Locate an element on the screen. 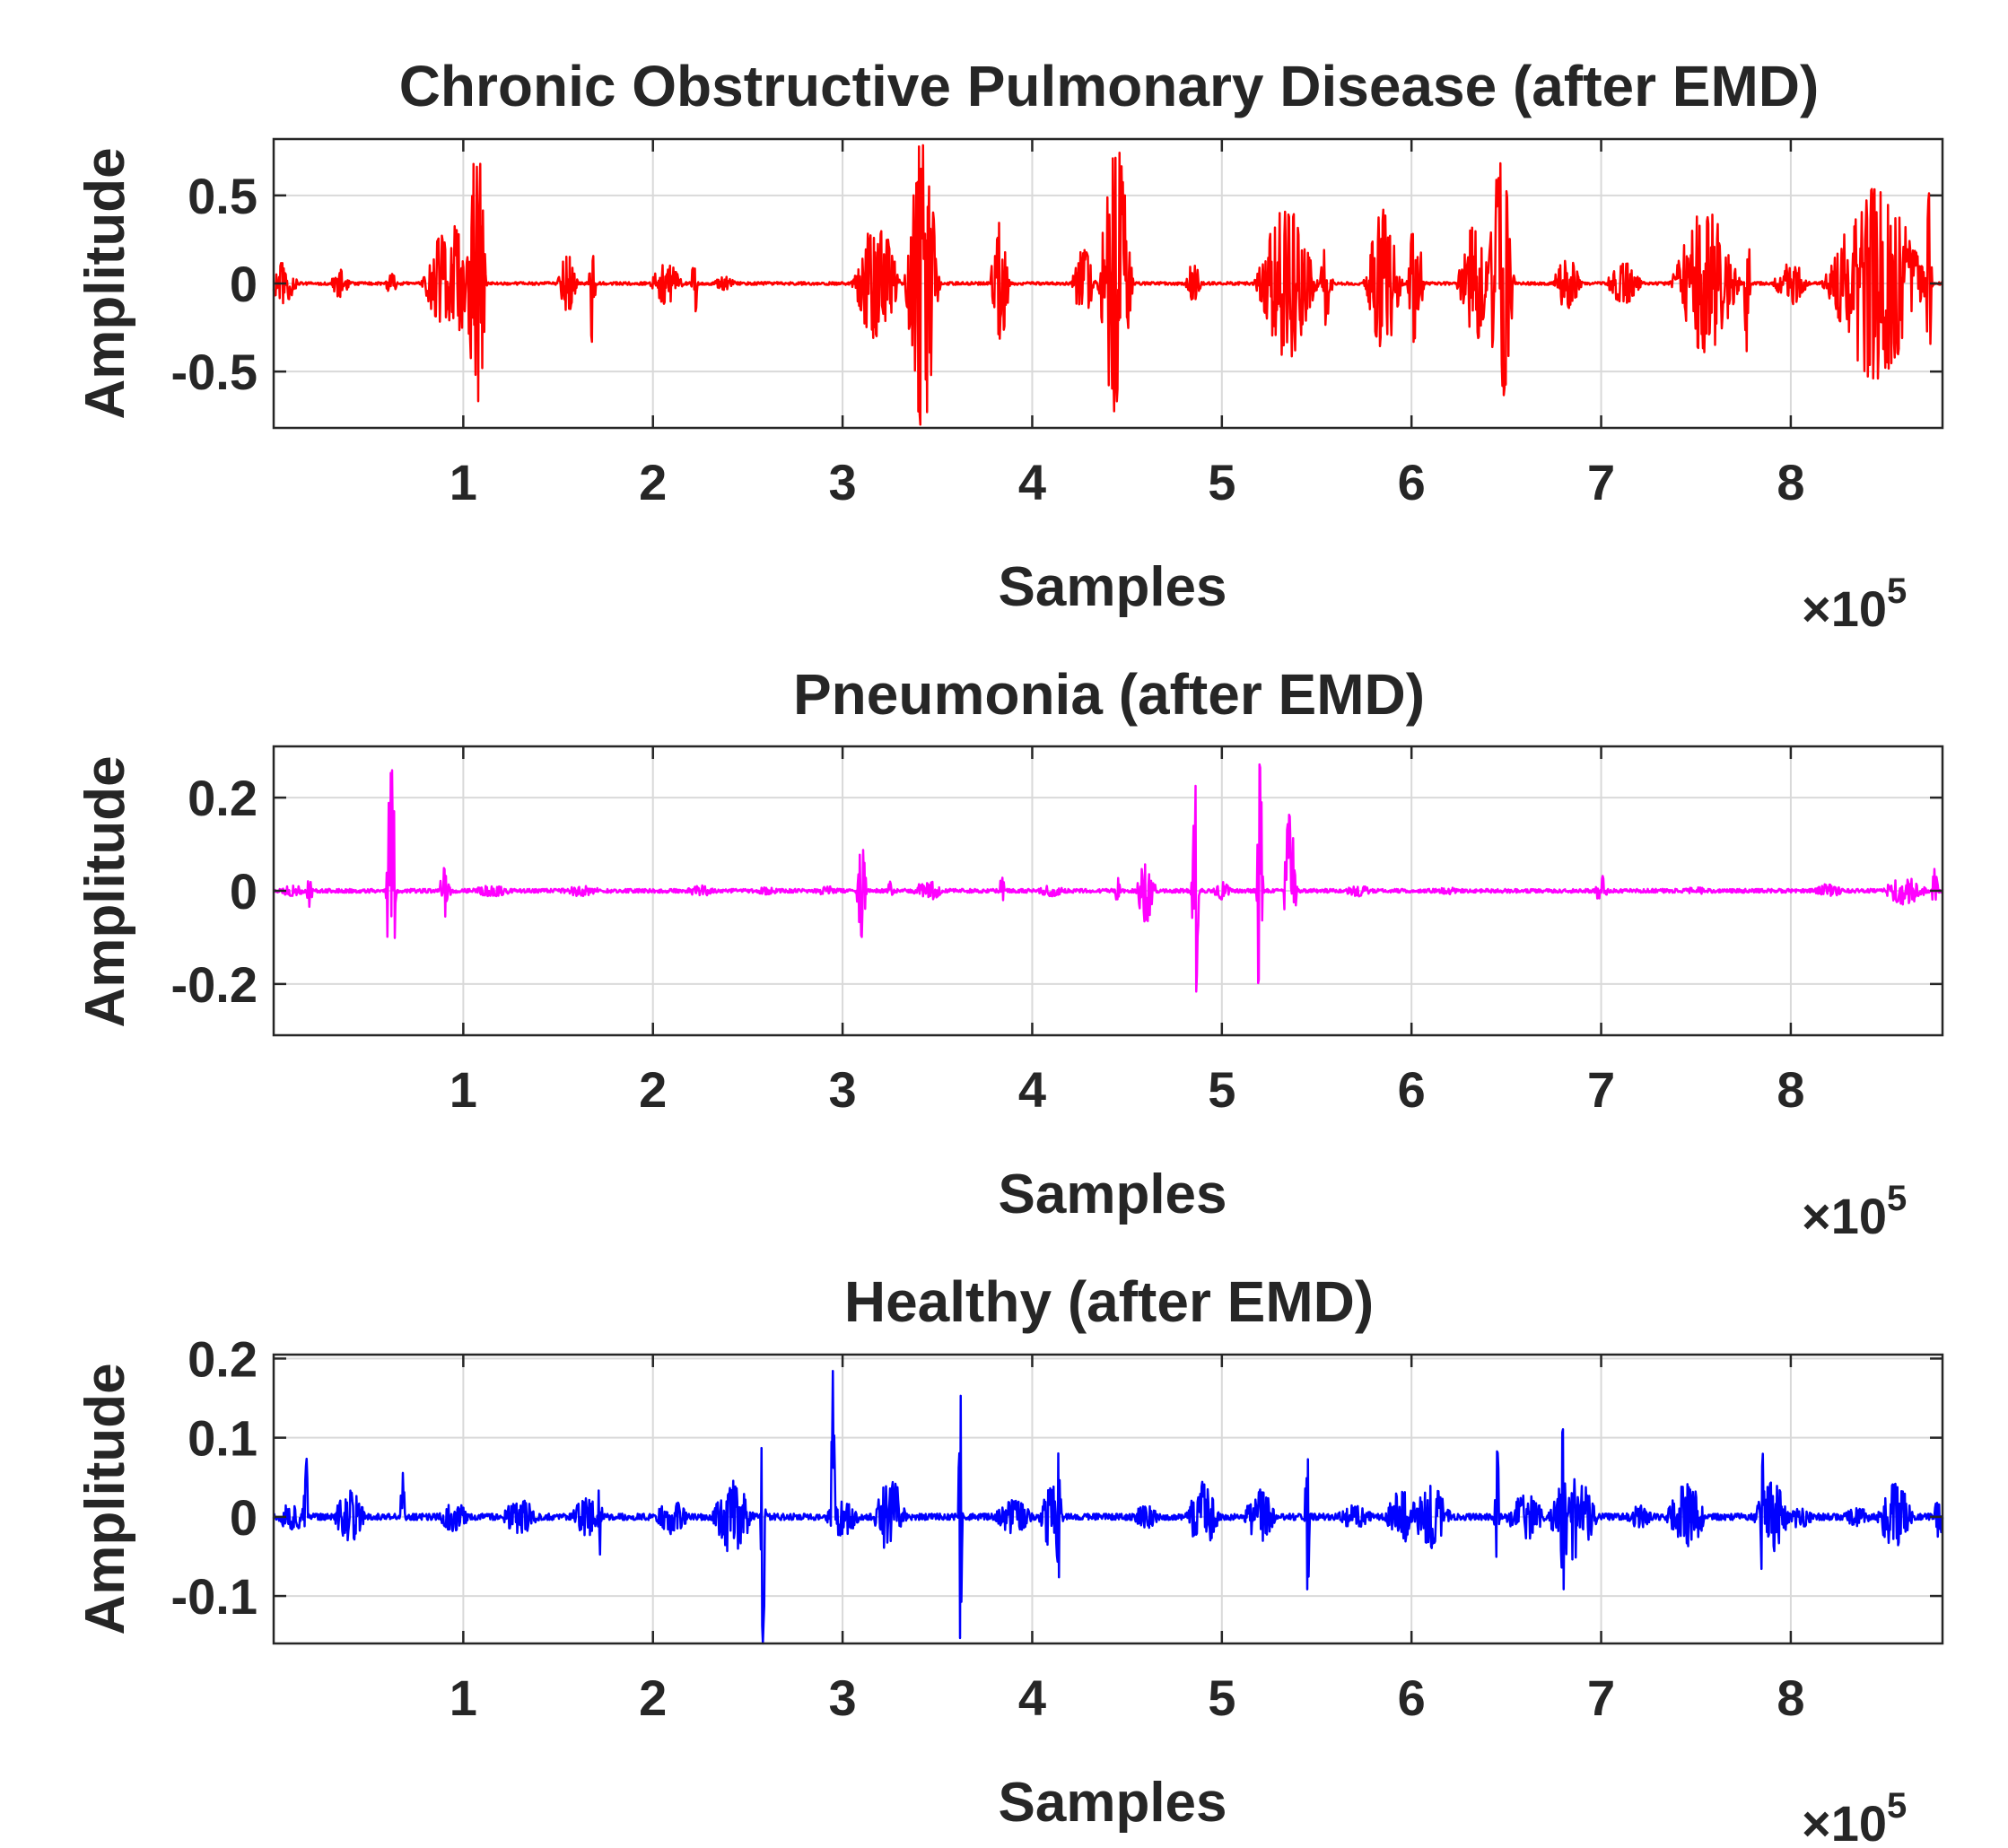  panel-title: Healthy (after EMD) is located at coordinates (1109, 1301).